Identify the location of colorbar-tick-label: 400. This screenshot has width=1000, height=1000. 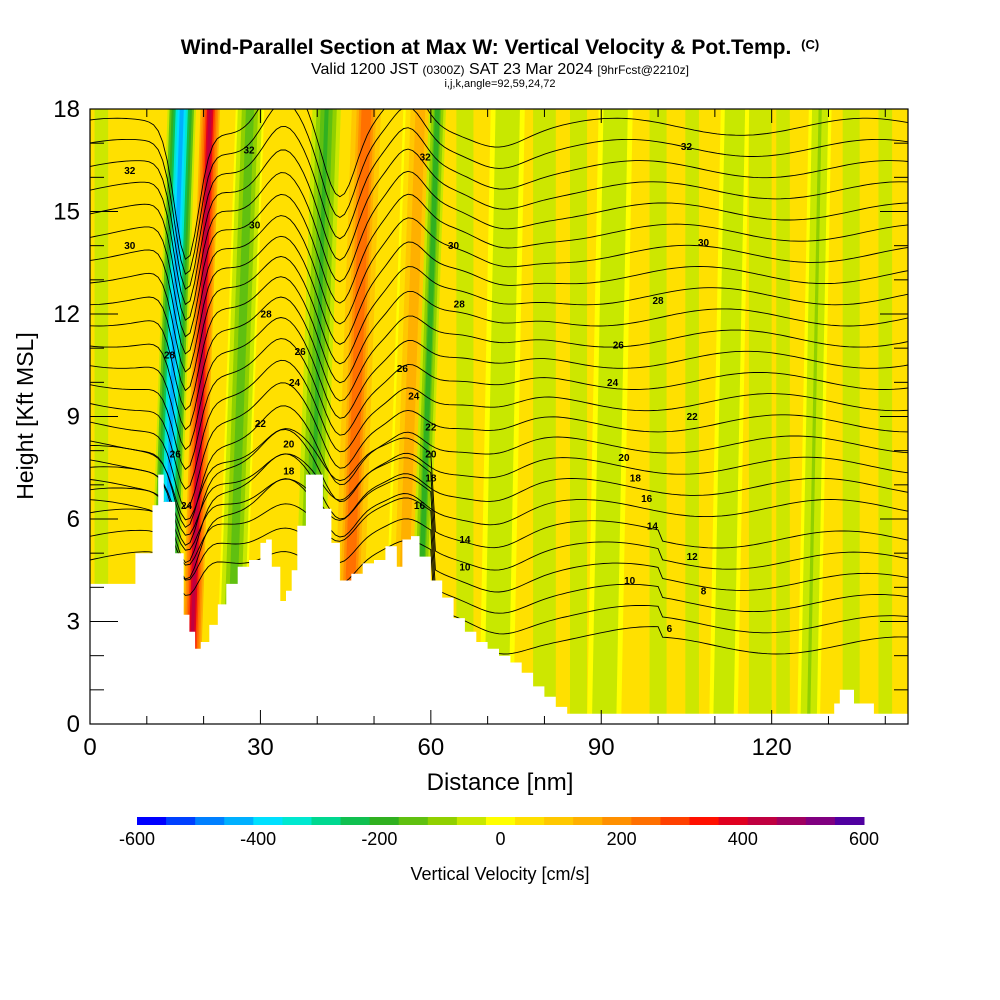
(743, 839).